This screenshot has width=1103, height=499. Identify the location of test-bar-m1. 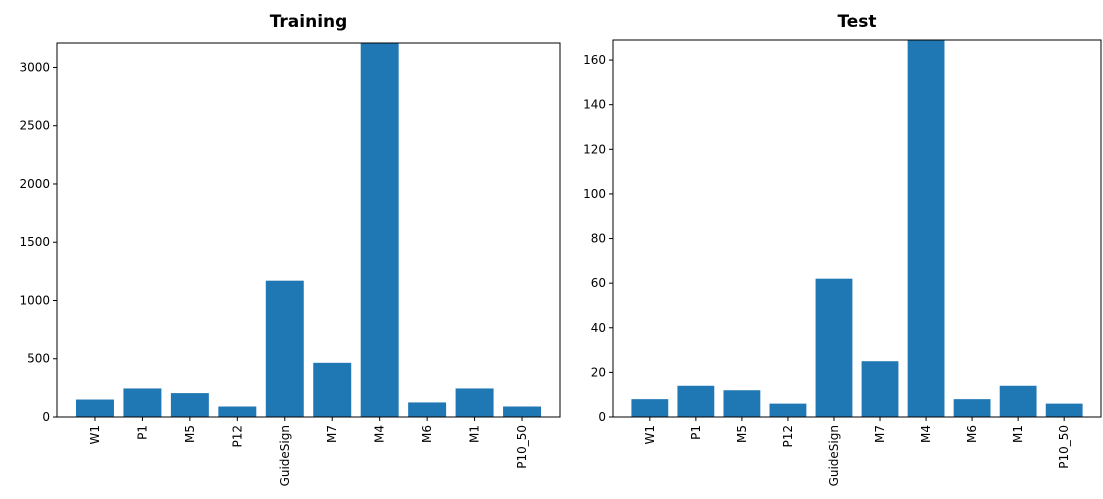
(1018, 401).